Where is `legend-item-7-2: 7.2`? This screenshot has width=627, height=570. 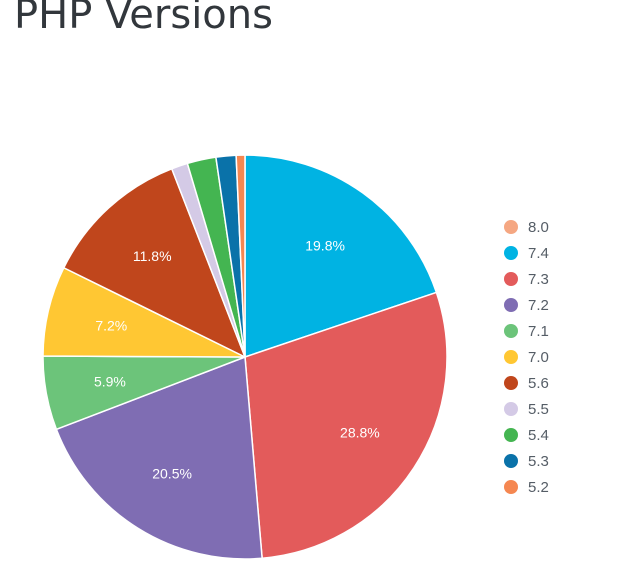 legend-item-7-2: 7.2 is located at coordinates (526, 305).